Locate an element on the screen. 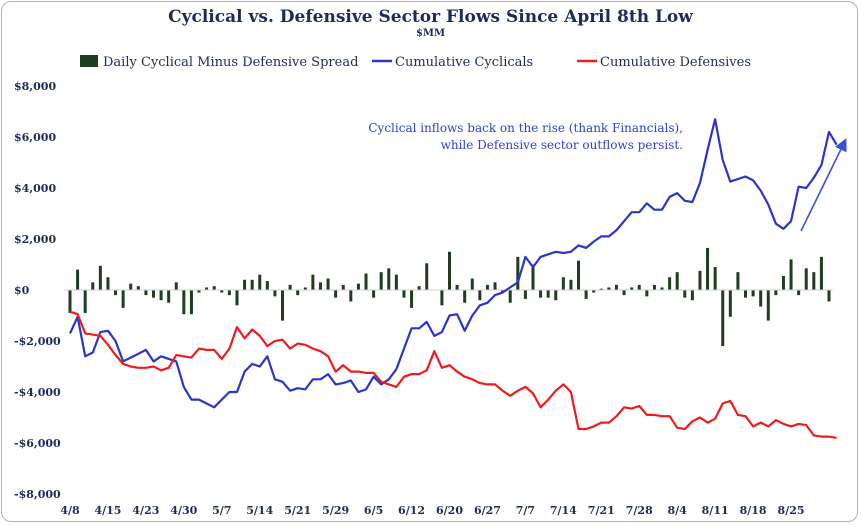 This screenshot has height=525, width=861. x-tick-label: 8/25 is located at coordinates (791, 510).